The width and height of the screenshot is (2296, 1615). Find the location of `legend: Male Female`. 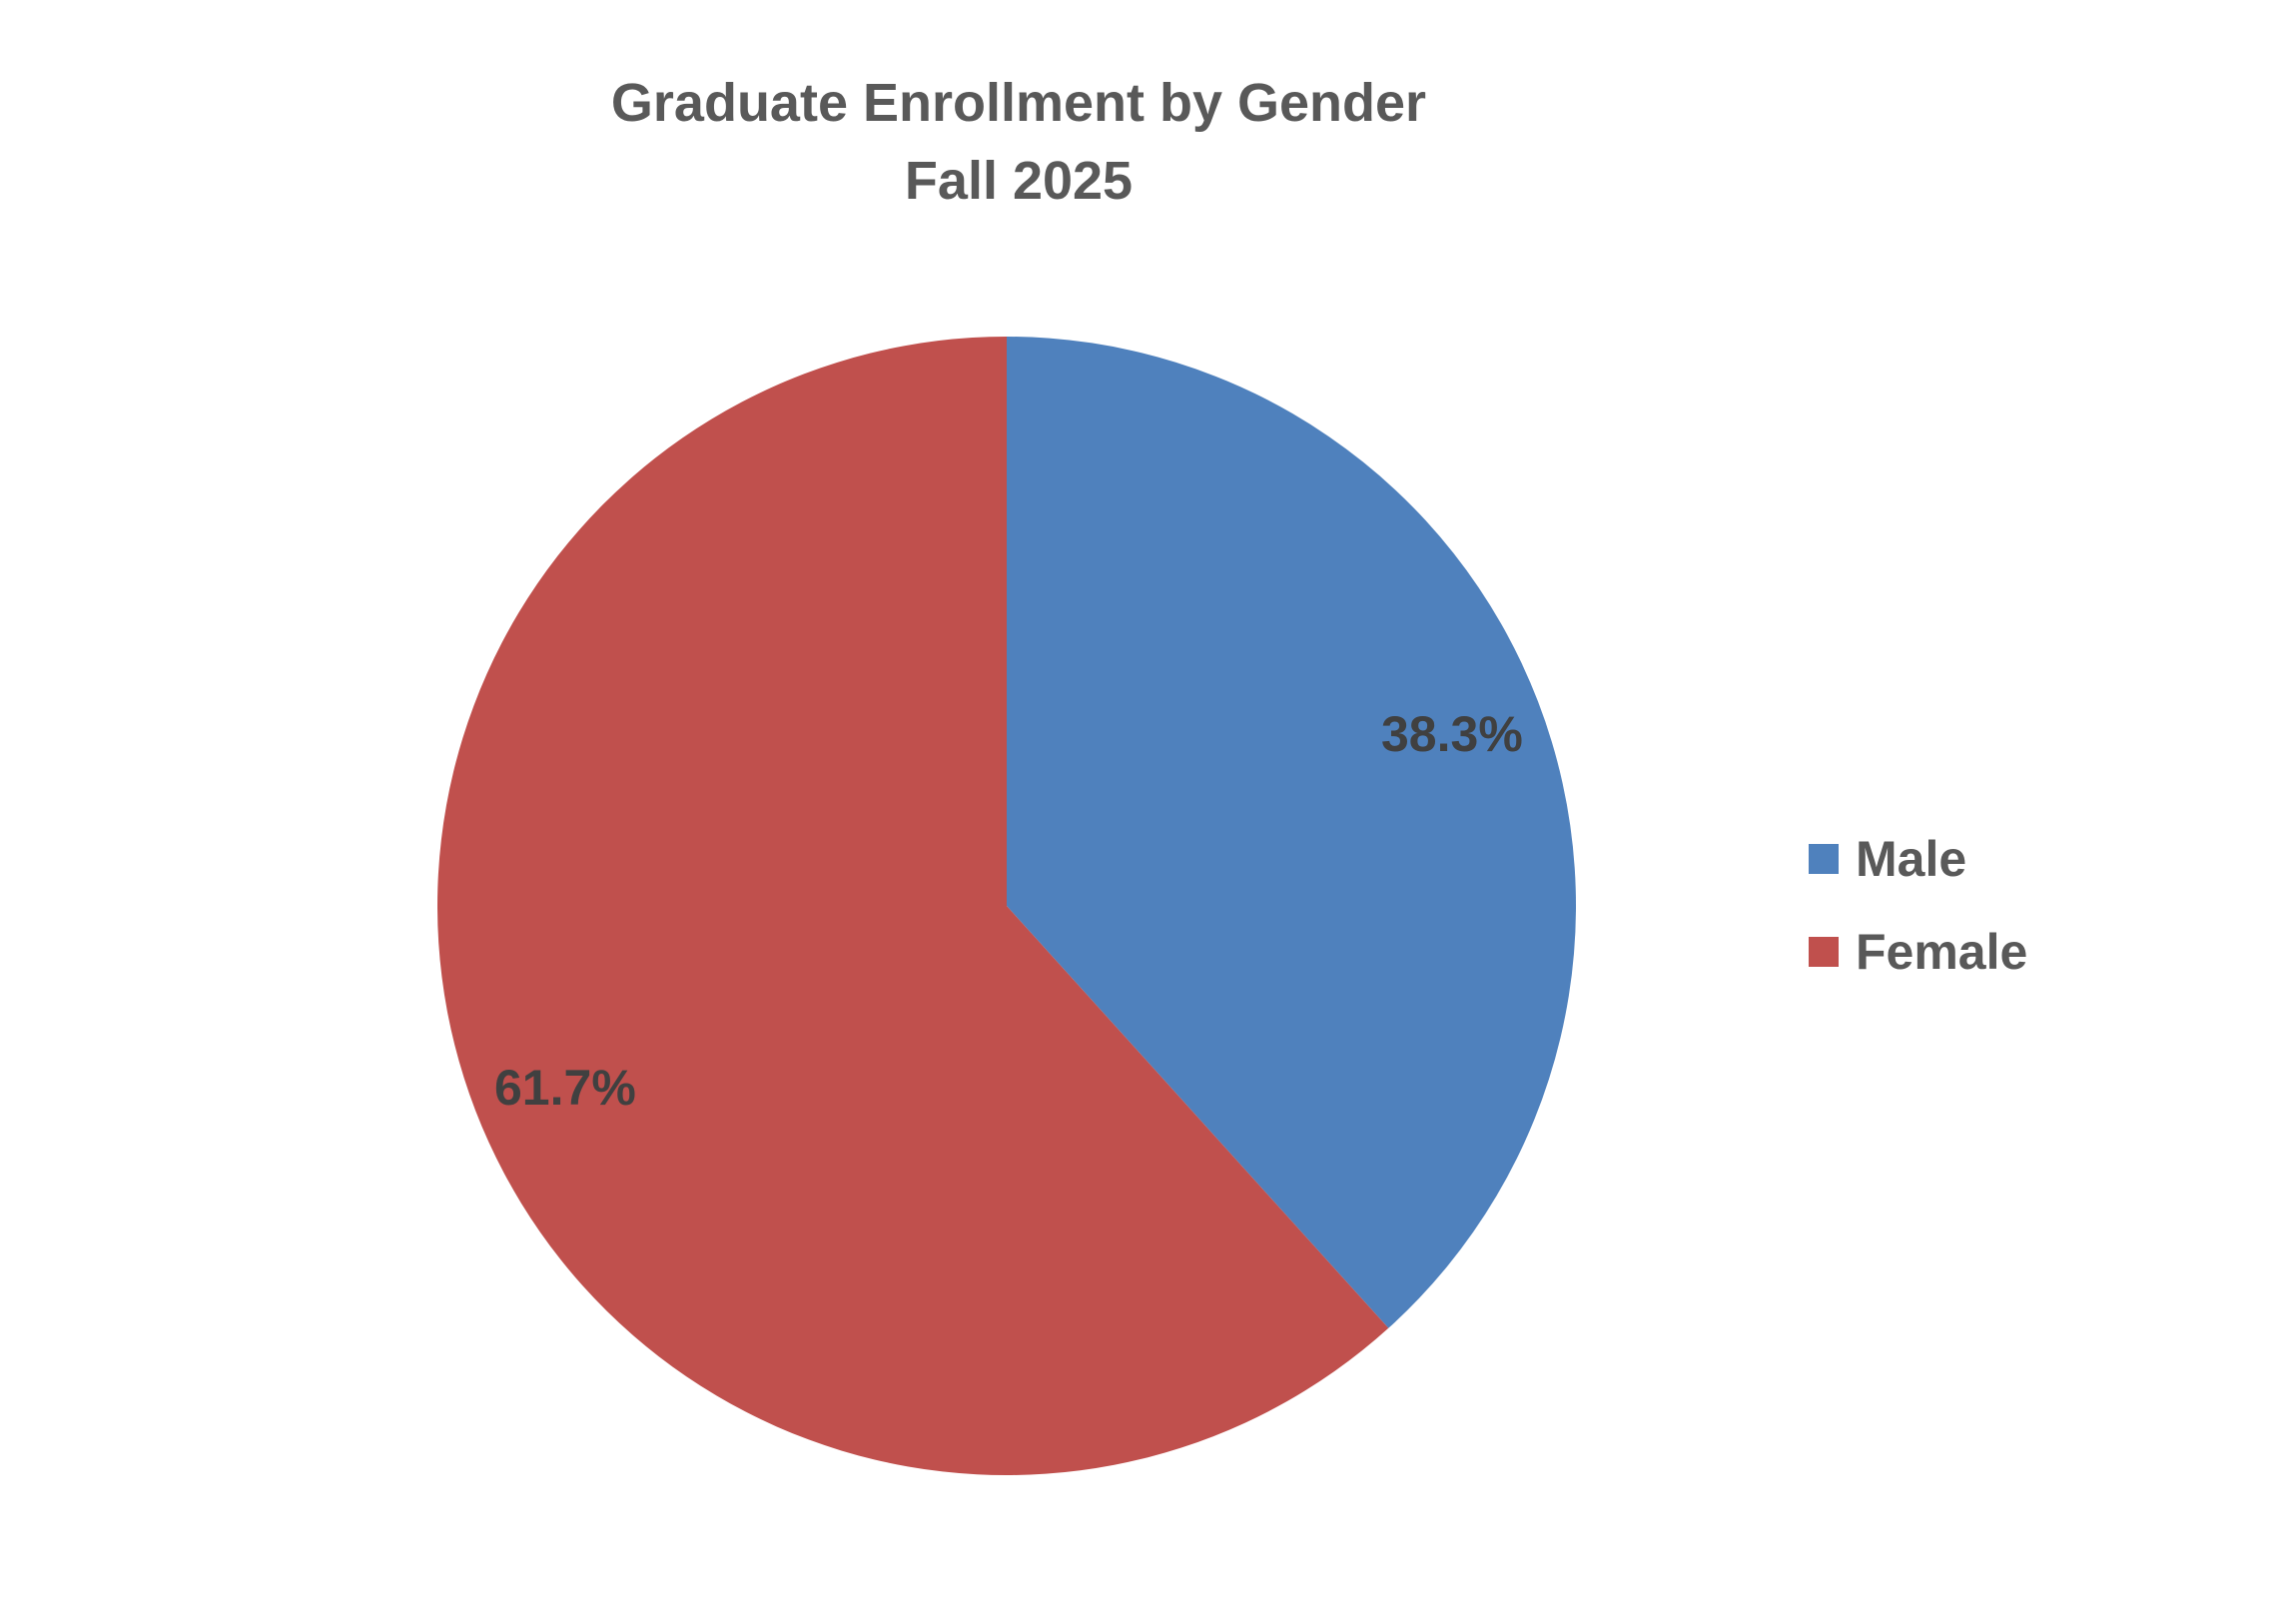

legend: Male Female is located at coordinates (1918, 922).